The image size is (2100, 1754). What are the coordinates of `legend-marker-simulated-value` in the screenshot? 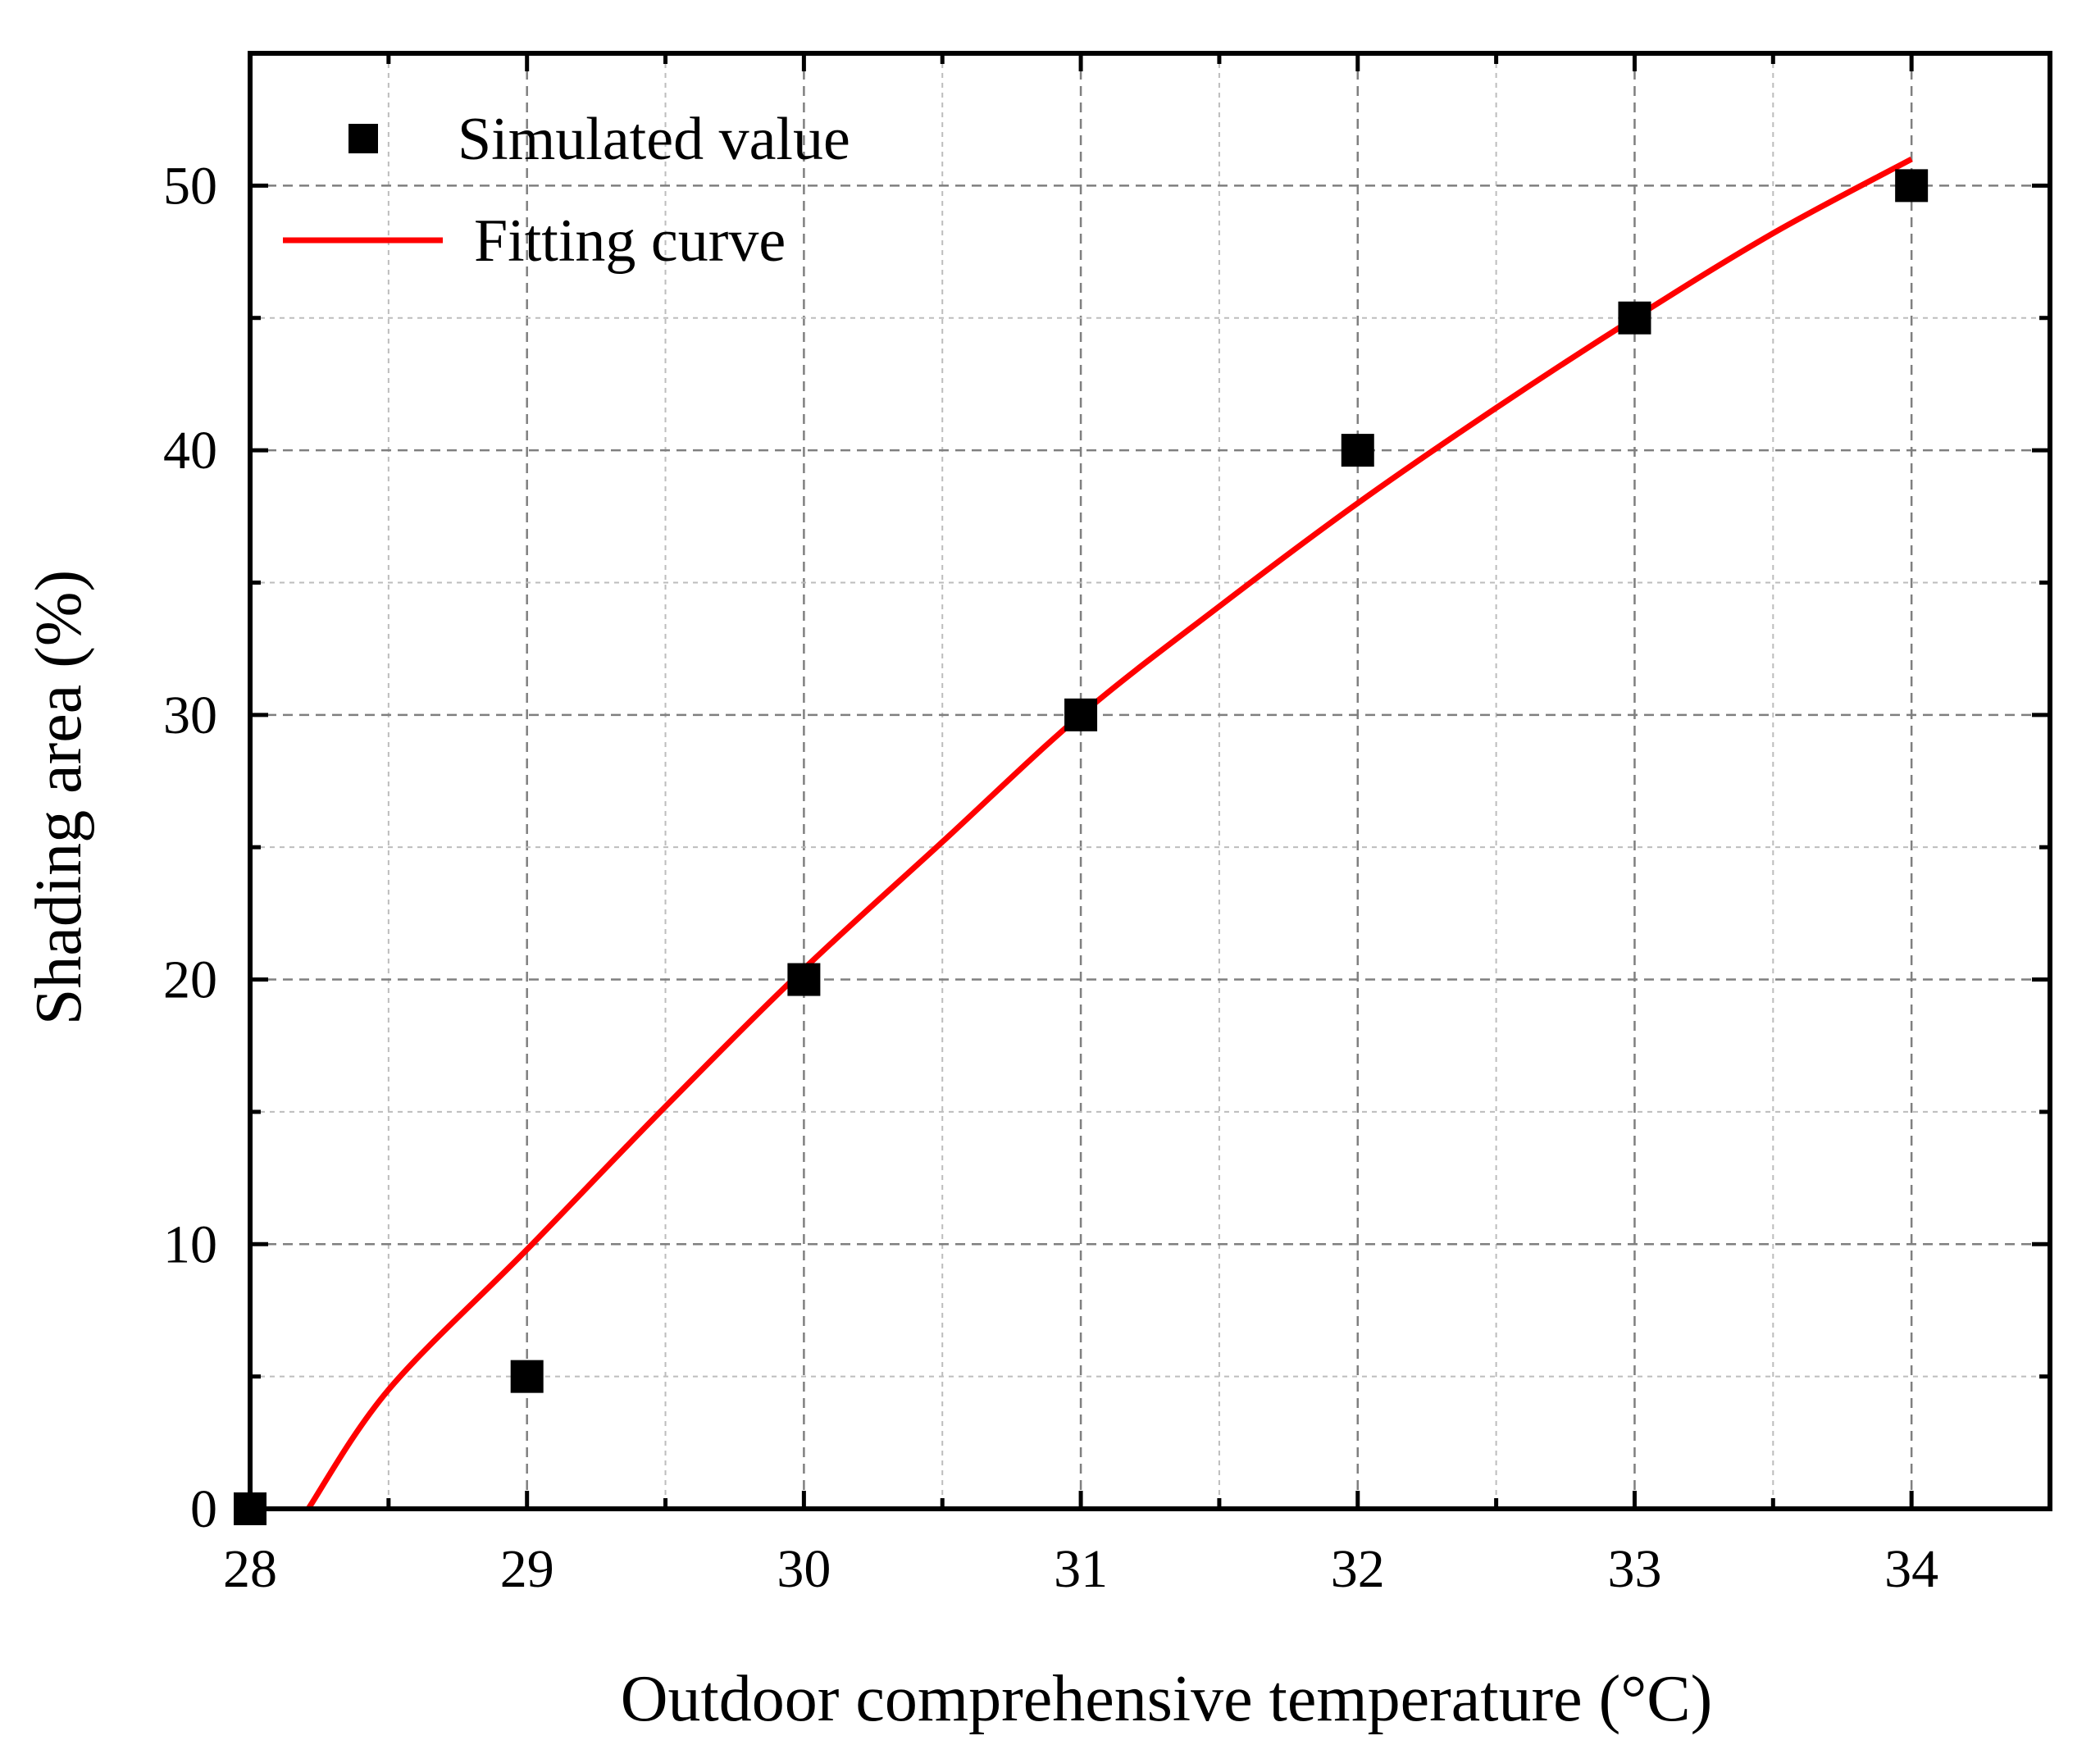 It's located at (363, 138).